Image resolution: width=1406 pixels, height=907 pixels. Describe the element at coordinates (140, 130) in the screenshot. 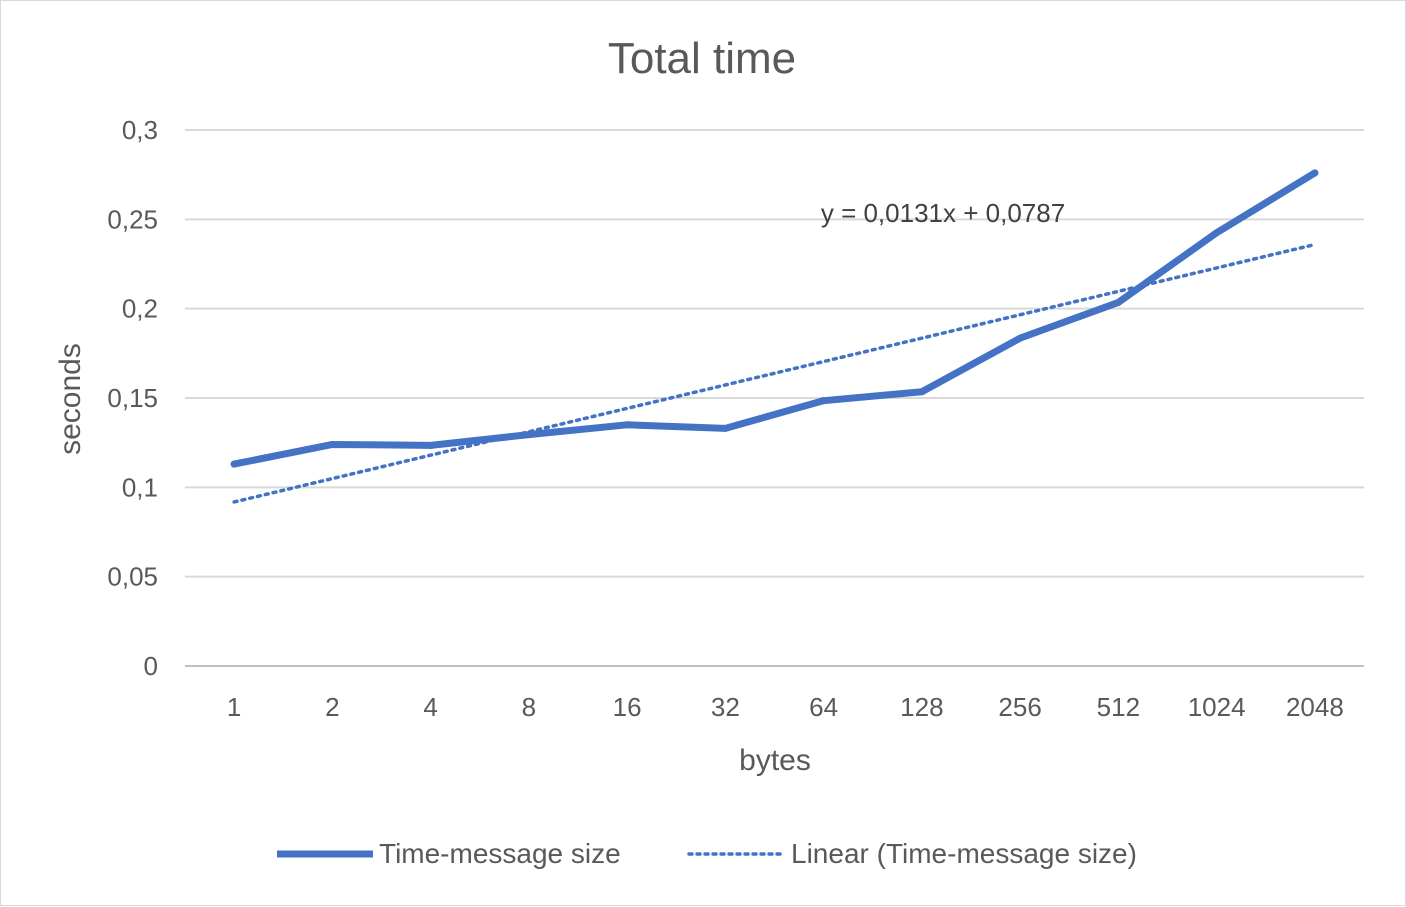

I see `y-tick-label: 0,3` at that location.